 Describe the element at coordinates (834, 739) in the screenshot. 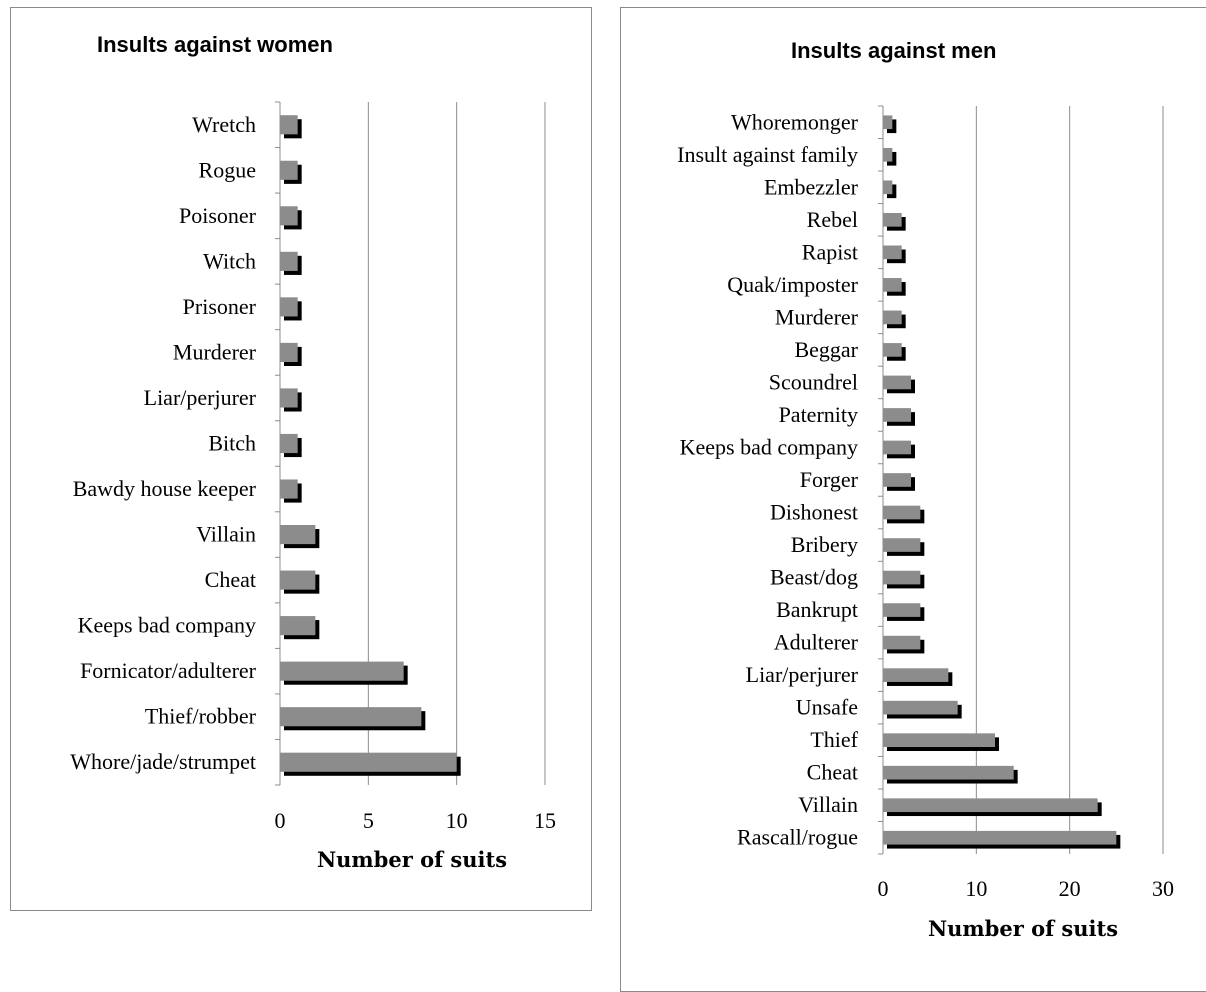

I see `men-category-label: Thief` at that location.